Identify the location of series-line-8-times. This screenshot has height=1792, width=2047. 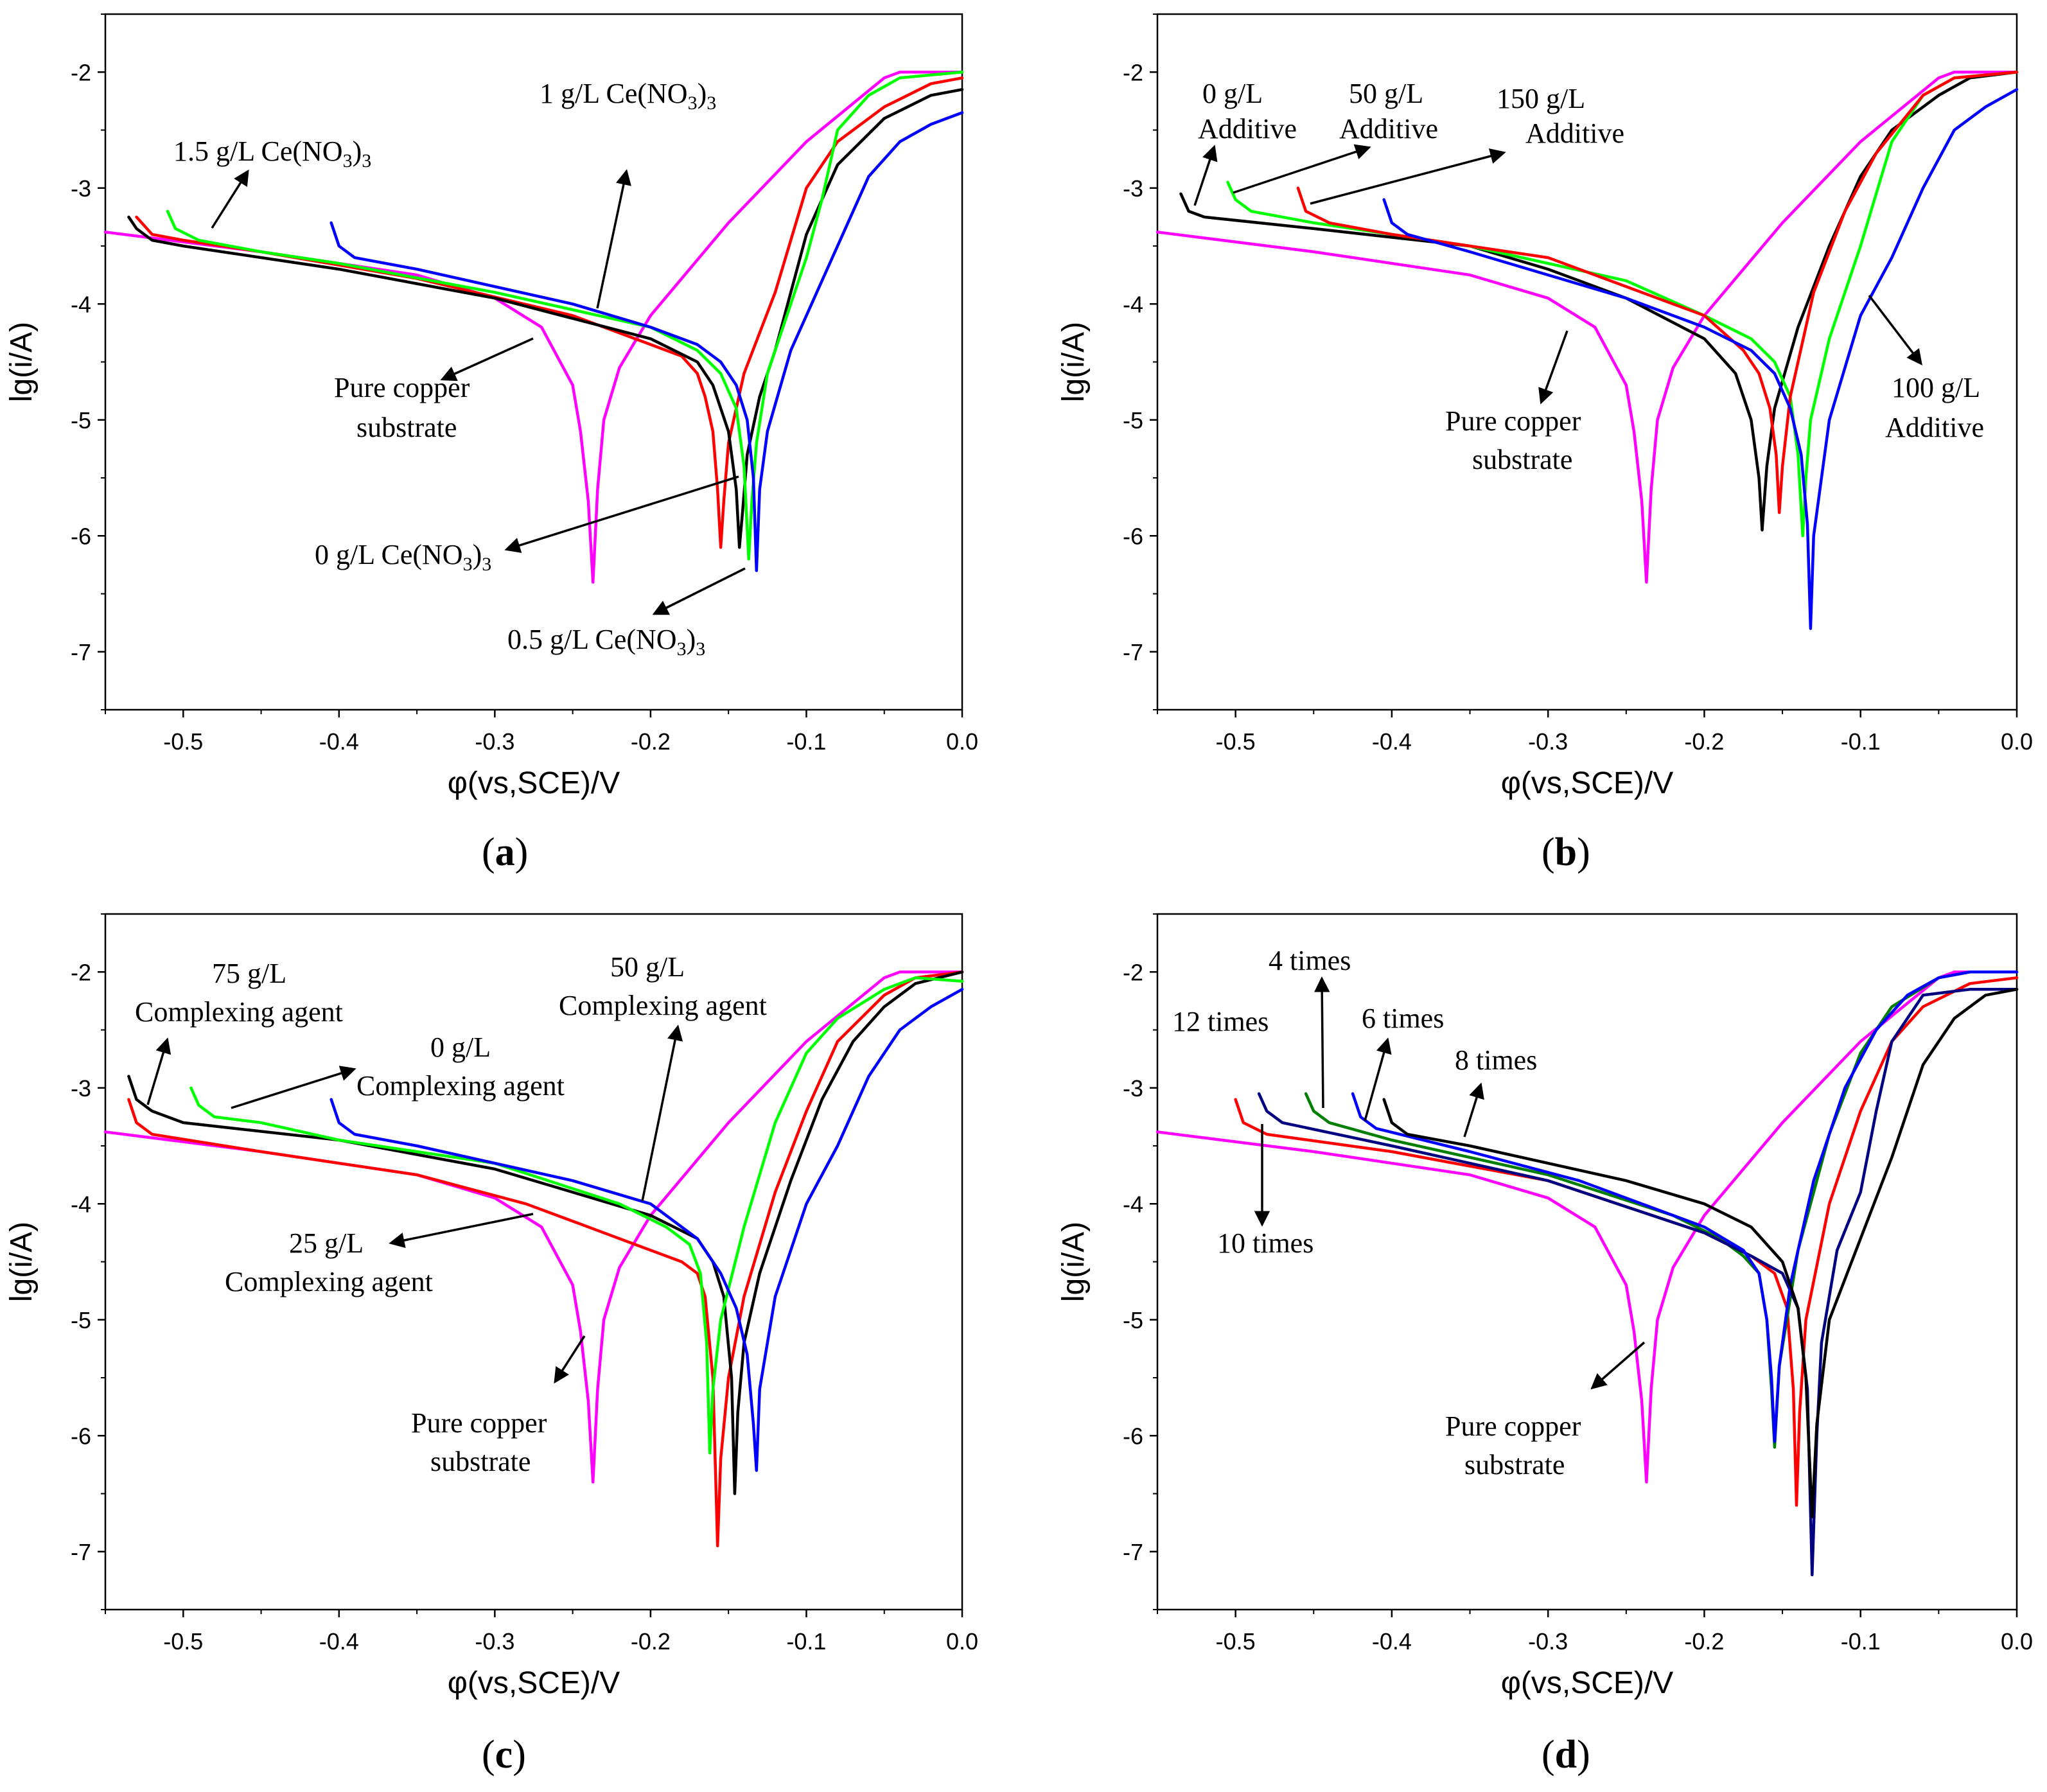
(1700, 1253).